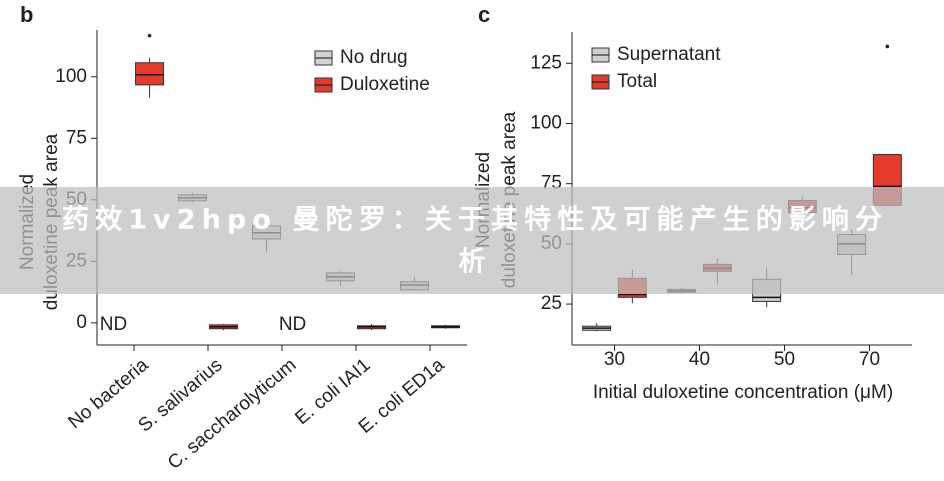  What do you see at coordinates (854, 461) in the screenshot?
I see `watermark: 搜狐号@美格基因` at bounding box center [854, 461].